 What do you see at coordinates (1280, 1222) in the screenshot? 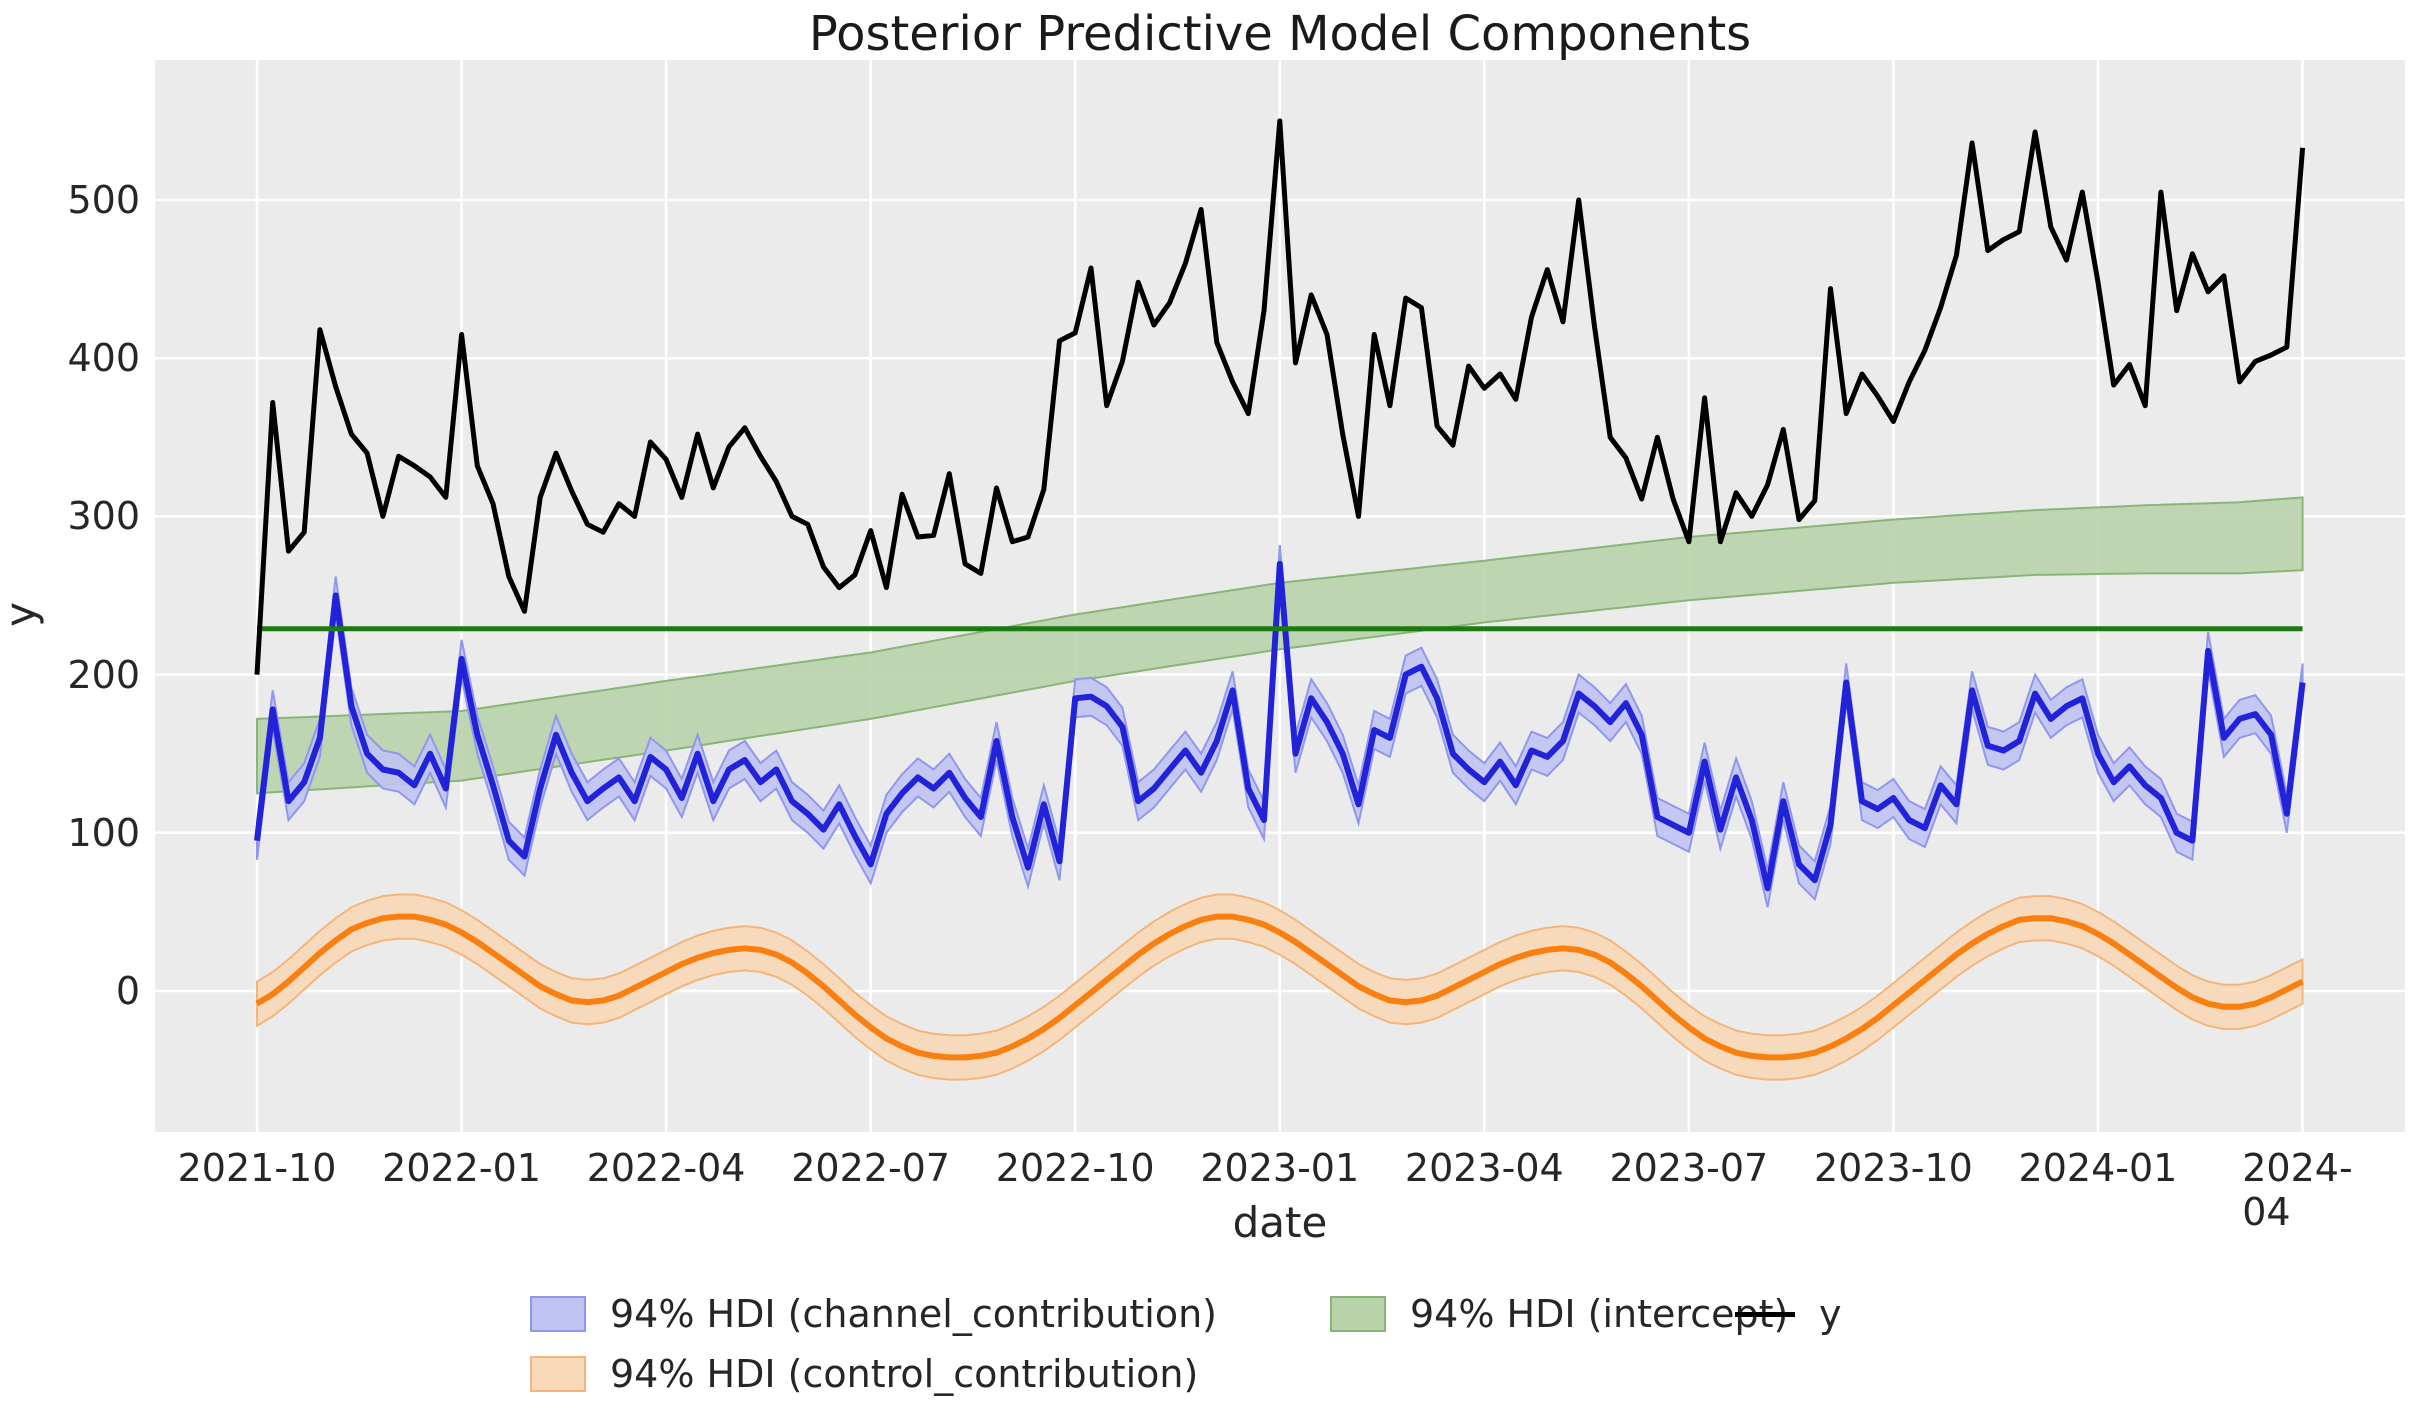
I see `x-axis-label: date` at bounding box center [1280, 1222].